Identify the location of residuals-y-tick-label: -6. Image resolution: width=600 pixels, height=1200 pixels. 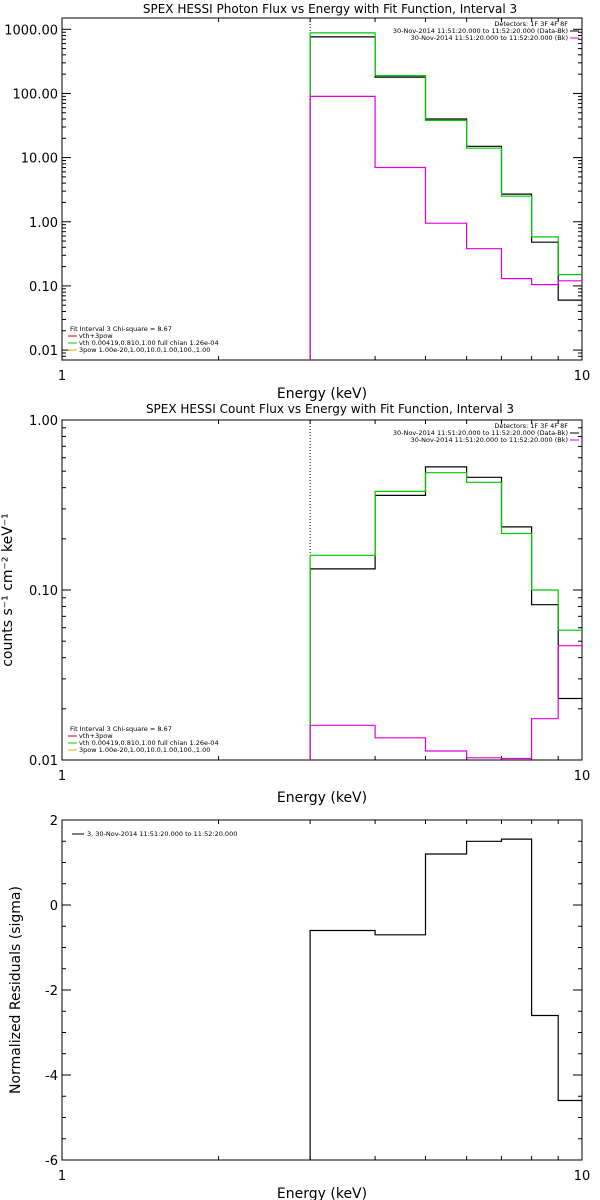
(51, 1161).